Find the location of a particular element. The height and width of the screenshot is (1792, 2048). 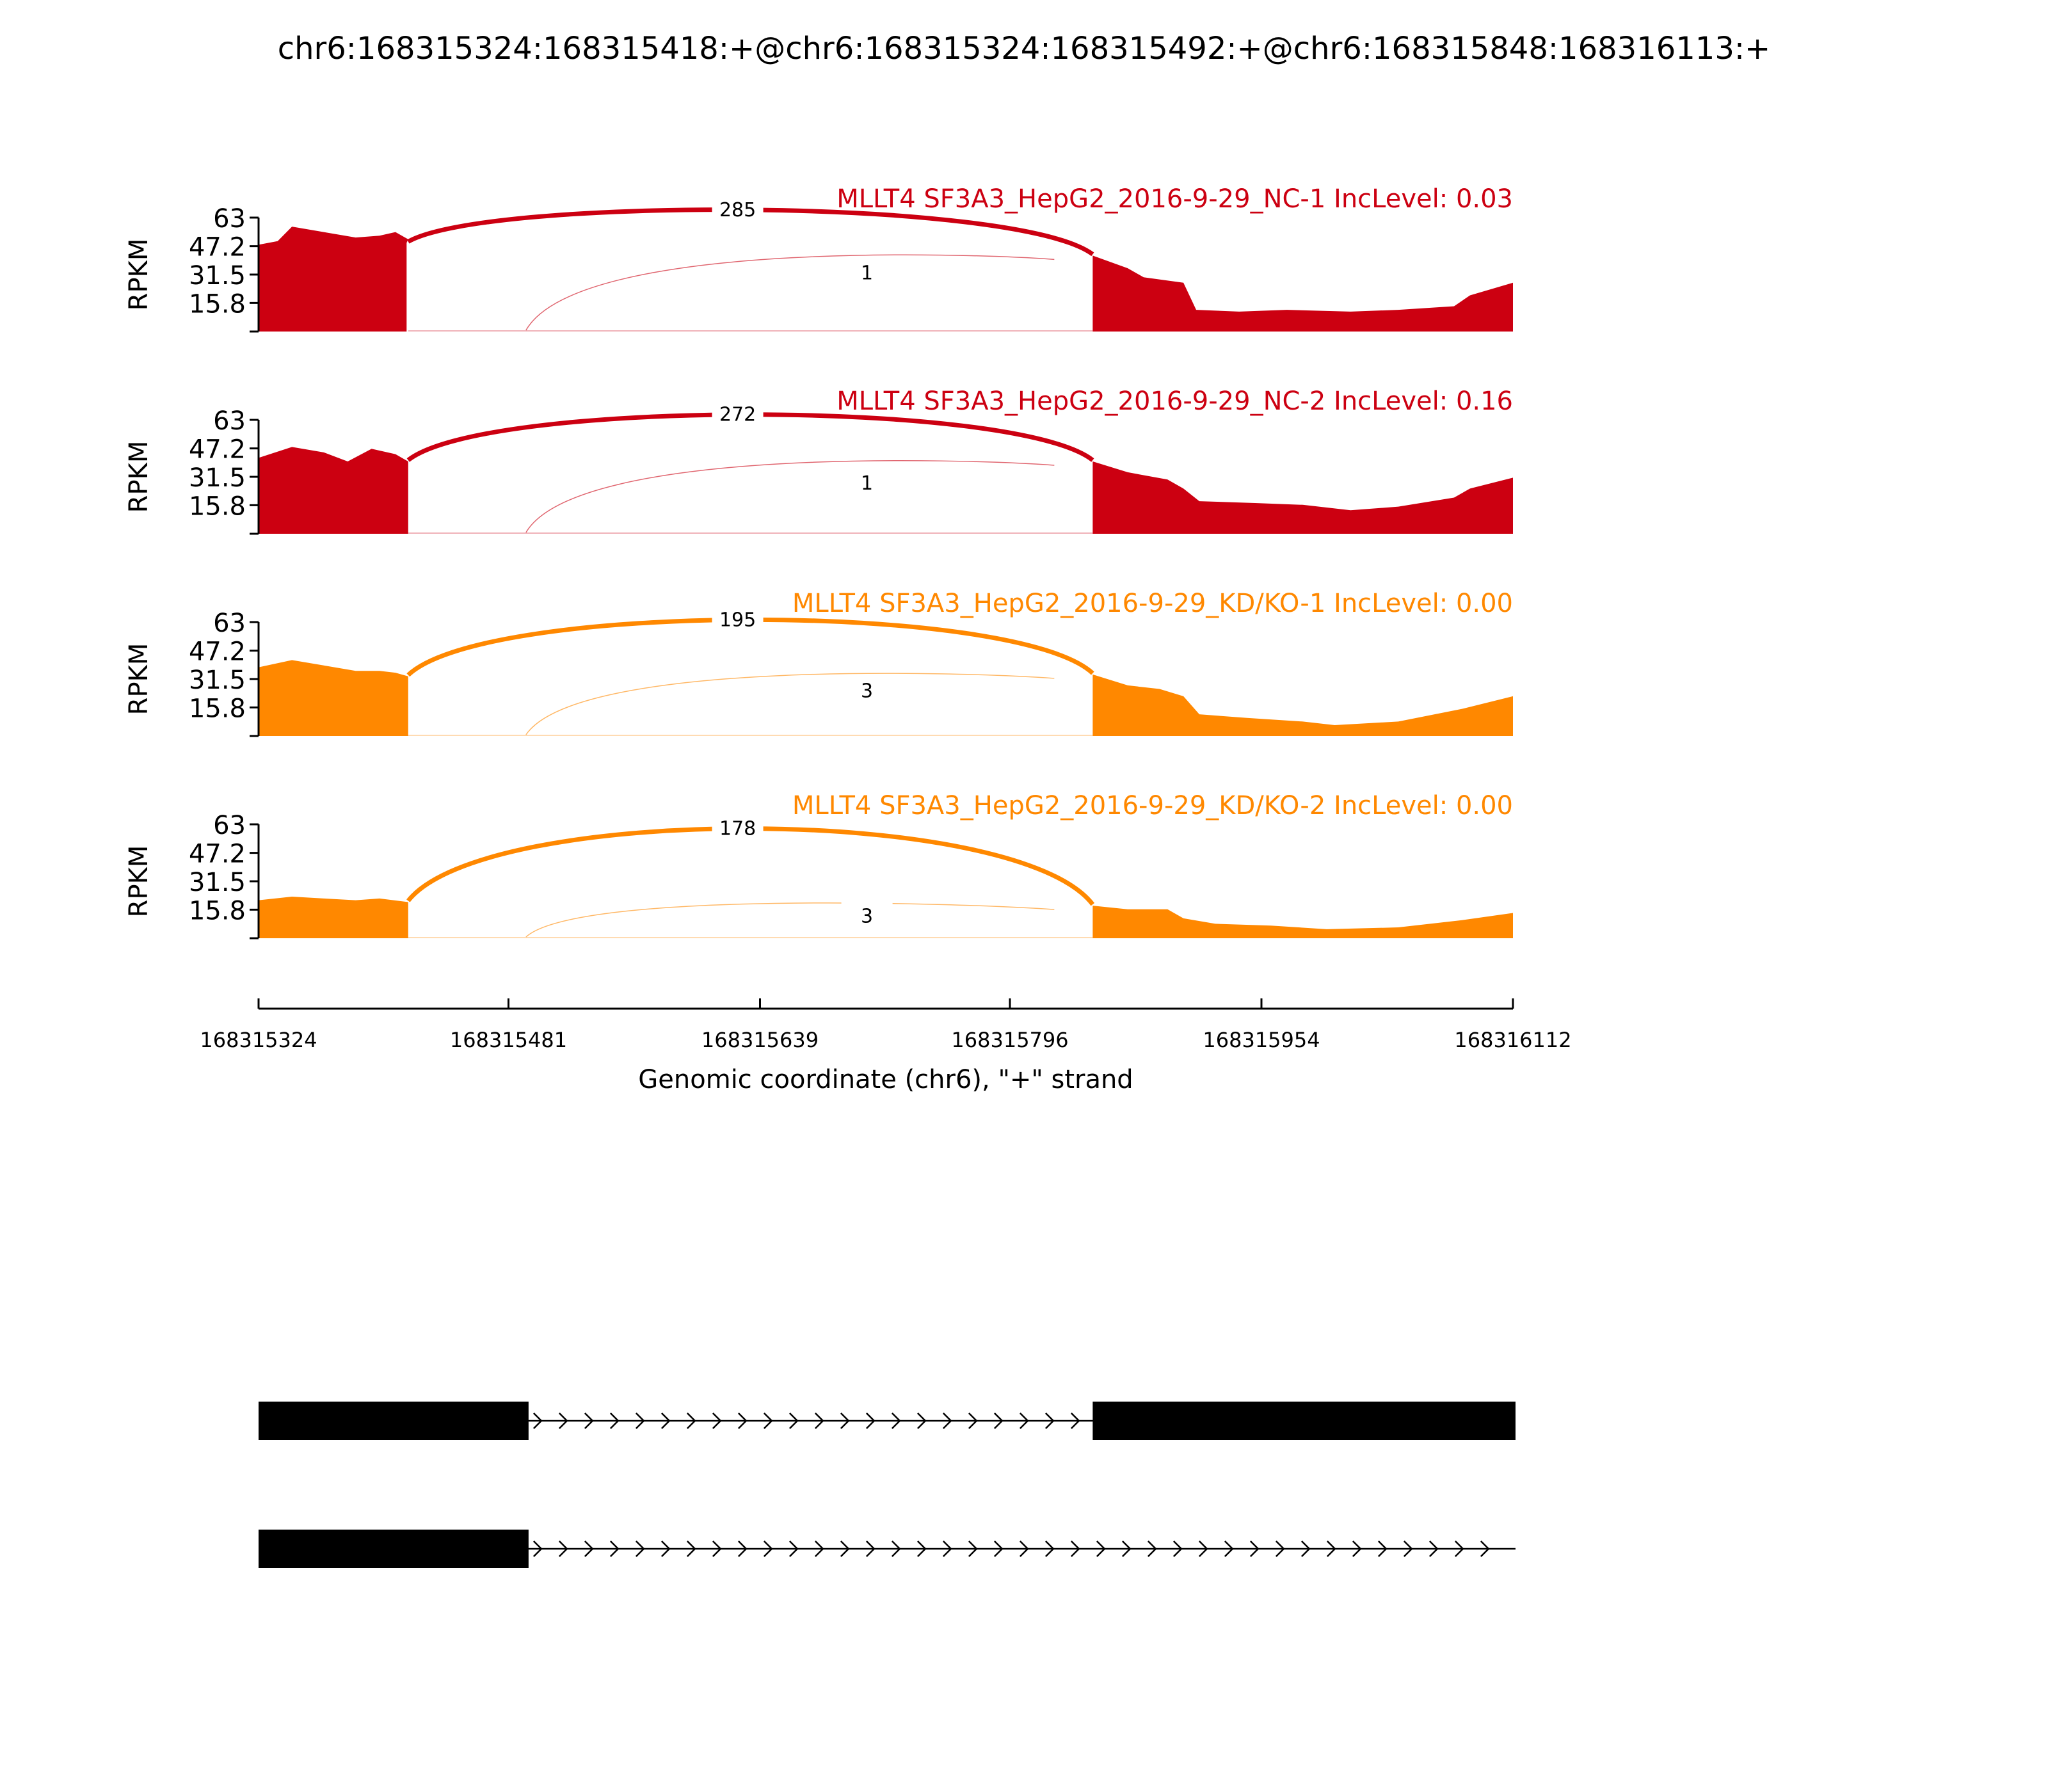

junction-arc: 272 is located at coordinates (750, 431).